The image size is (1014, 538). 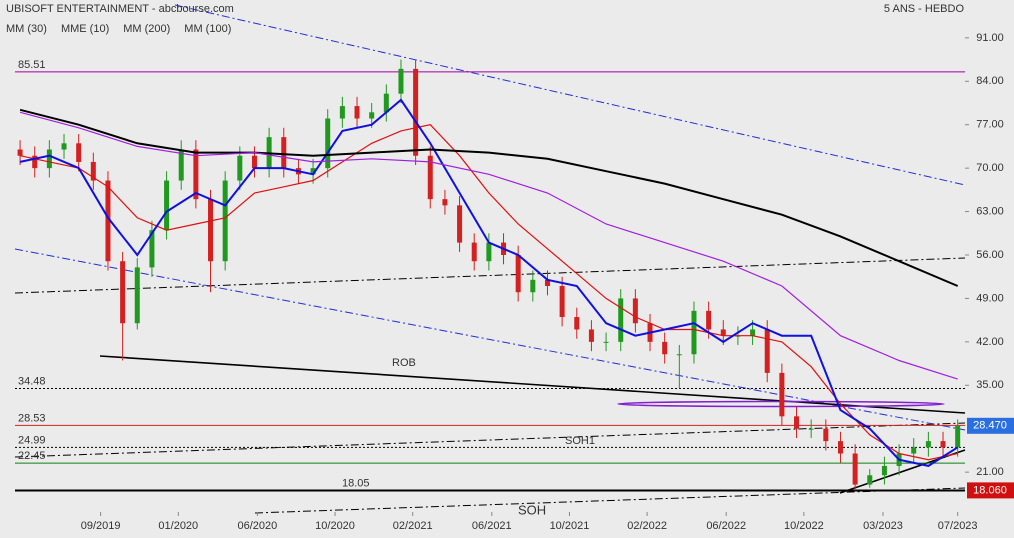 What do you see at coordinates (580, 441) in the screenshot?
I see `annotation: SOH1` at bounding box center [580, 441].